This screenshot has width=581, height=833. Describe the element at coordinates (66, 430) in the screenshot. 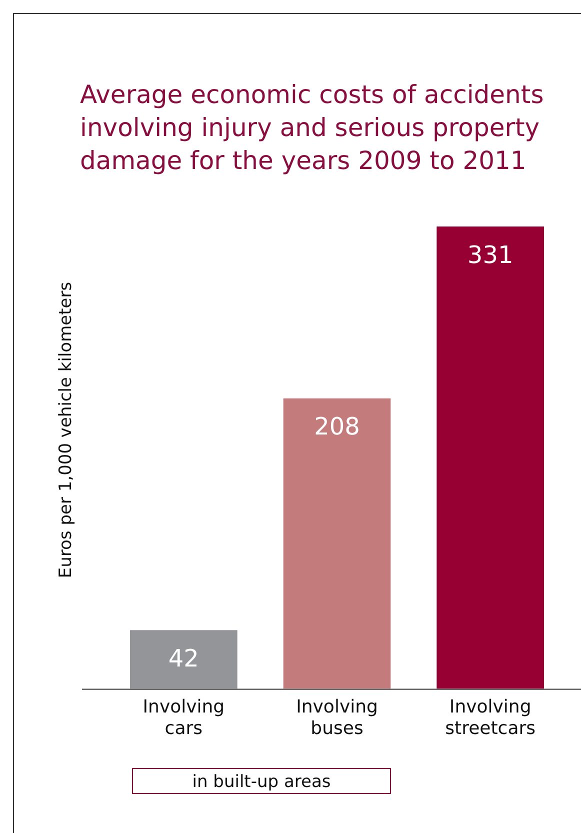

I see `y-axis-title: Euros per 1,000 vehicle kilometers` at that location.